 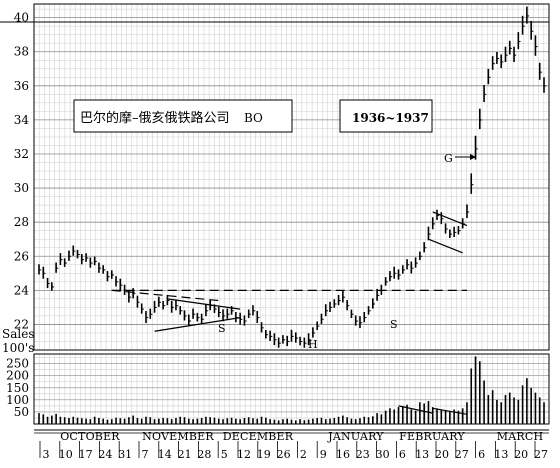 What do you see at coordinates (21, 52) in the screenshot?
I see `price-tick-label: 38` at bounding box center [21, 52].